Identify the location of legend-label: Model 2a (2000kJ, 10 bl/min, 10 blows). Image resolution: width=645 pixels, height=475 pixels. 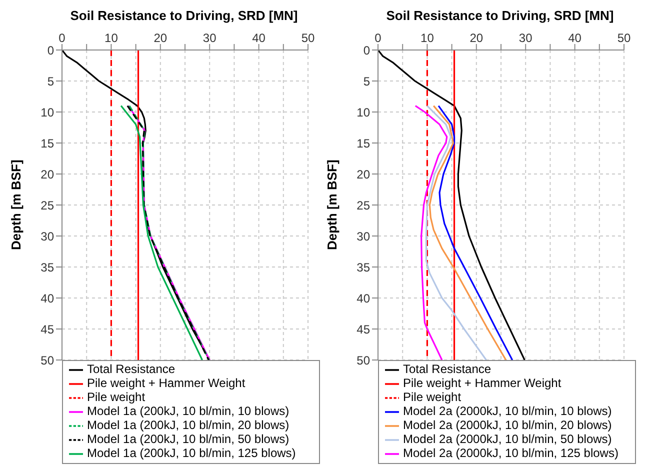
(507, 411).